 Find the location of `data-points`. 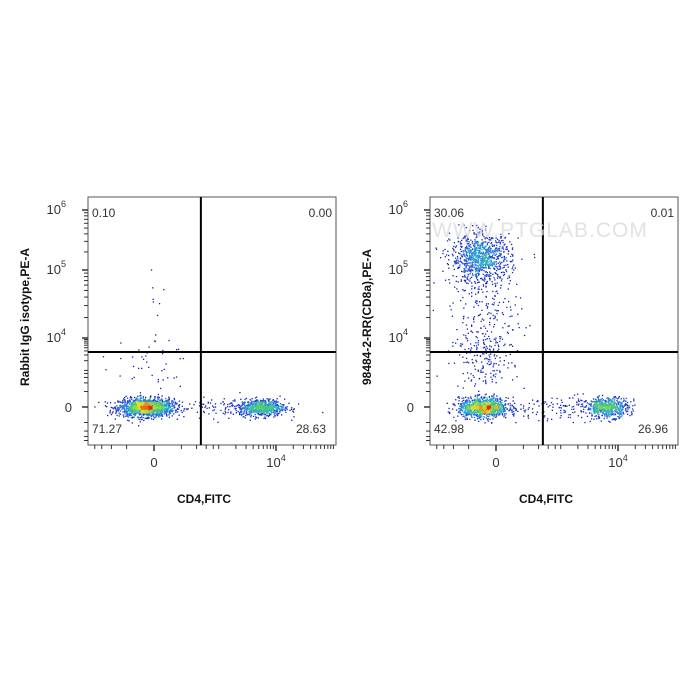

data-points is located at coordinates (209, 348).